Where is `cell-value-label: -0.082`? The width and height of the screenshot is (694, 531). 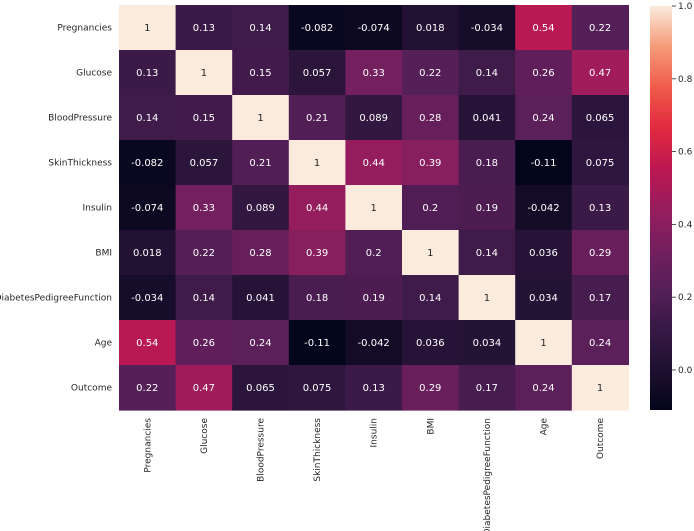
cell-value-label: -0.082 is located at coordinates (147, 163).